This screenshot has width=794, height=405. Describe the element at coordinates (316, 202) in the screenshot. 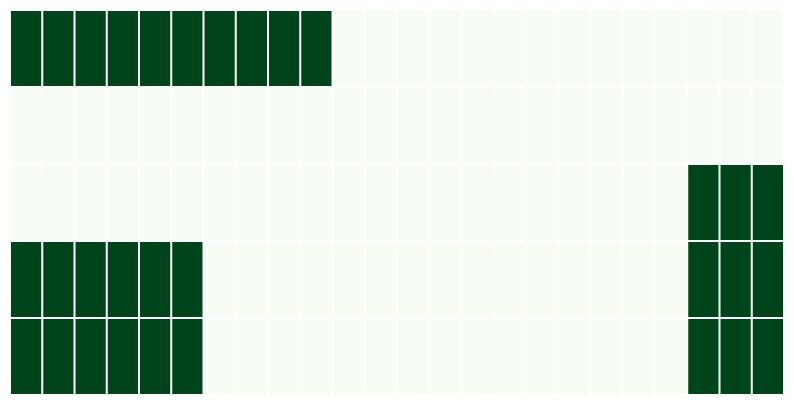

I see `heatmap-cell-r2-c9` at that location.